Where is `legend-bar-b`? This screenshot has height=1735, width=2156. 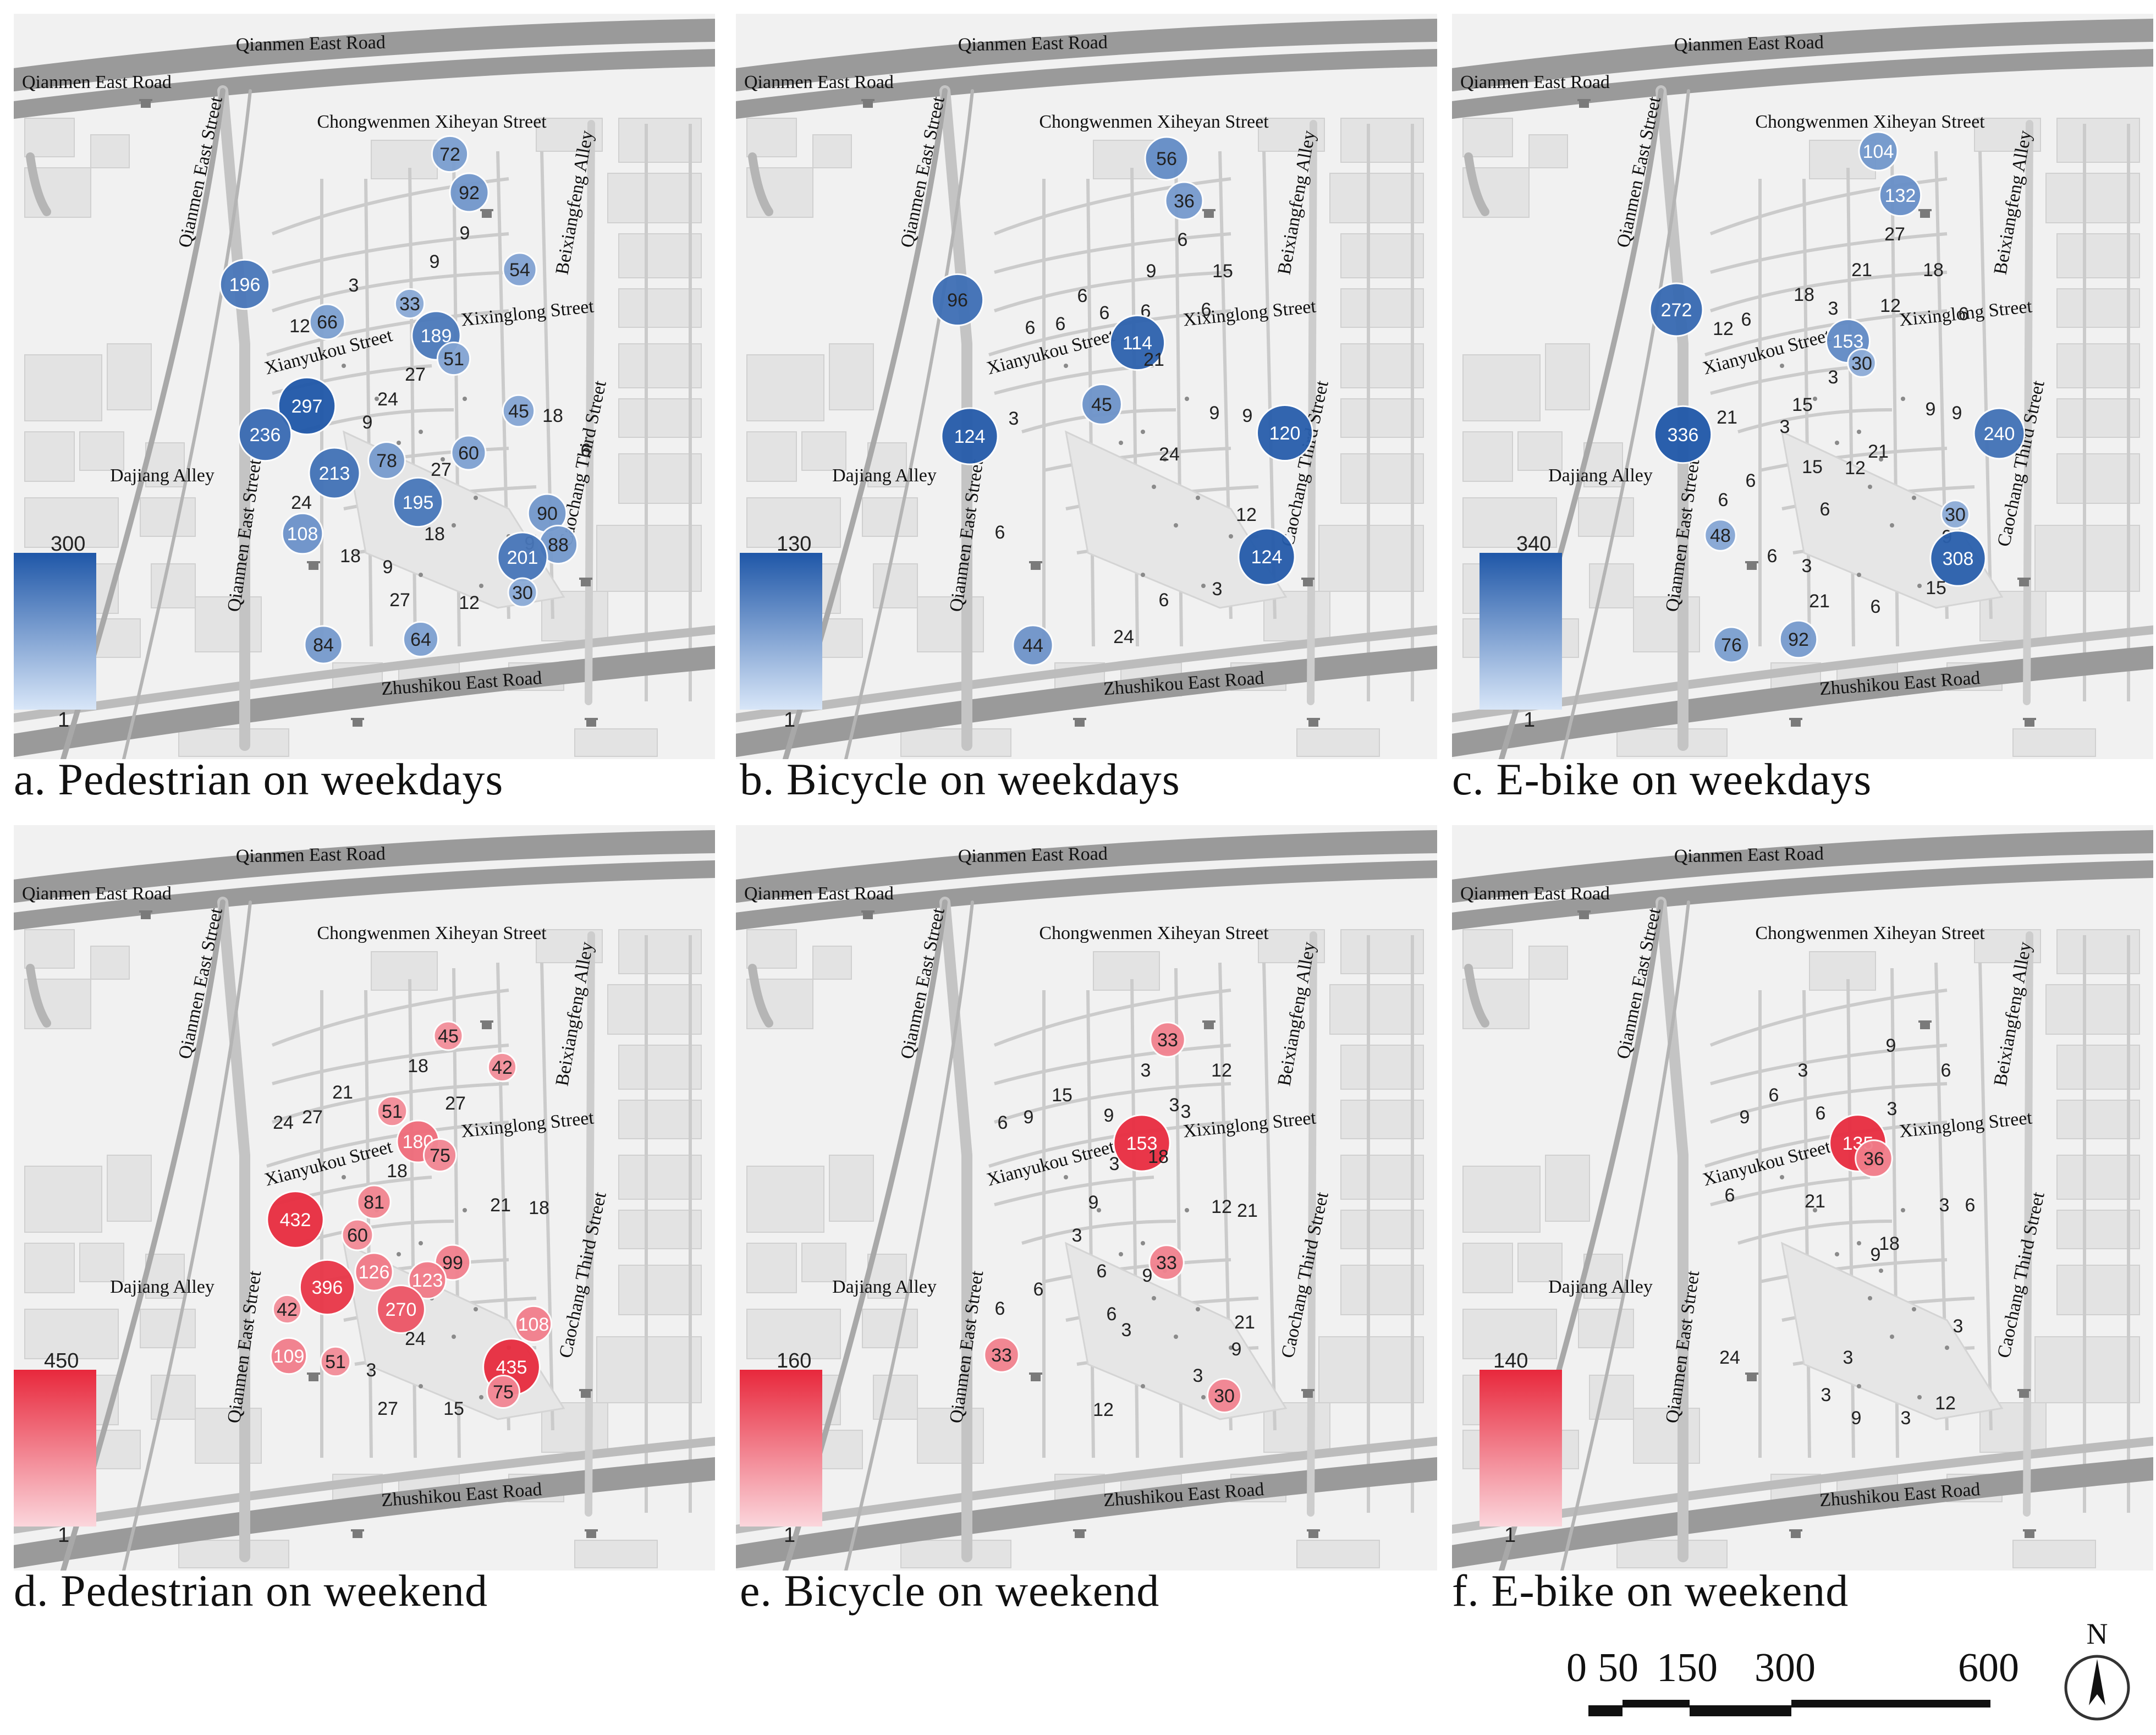 legend-bar-b is located at coordinates (781, 631).